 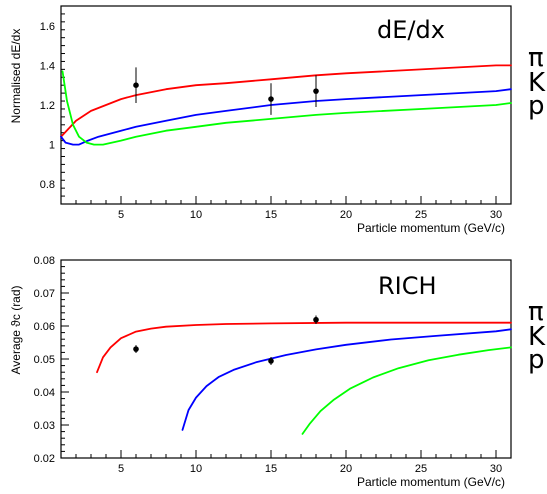 What do you see at coordinates (411, 30) in the screenshot?
I see `dedx-panel-title: dE/dx` at bounding box center [411, 30].